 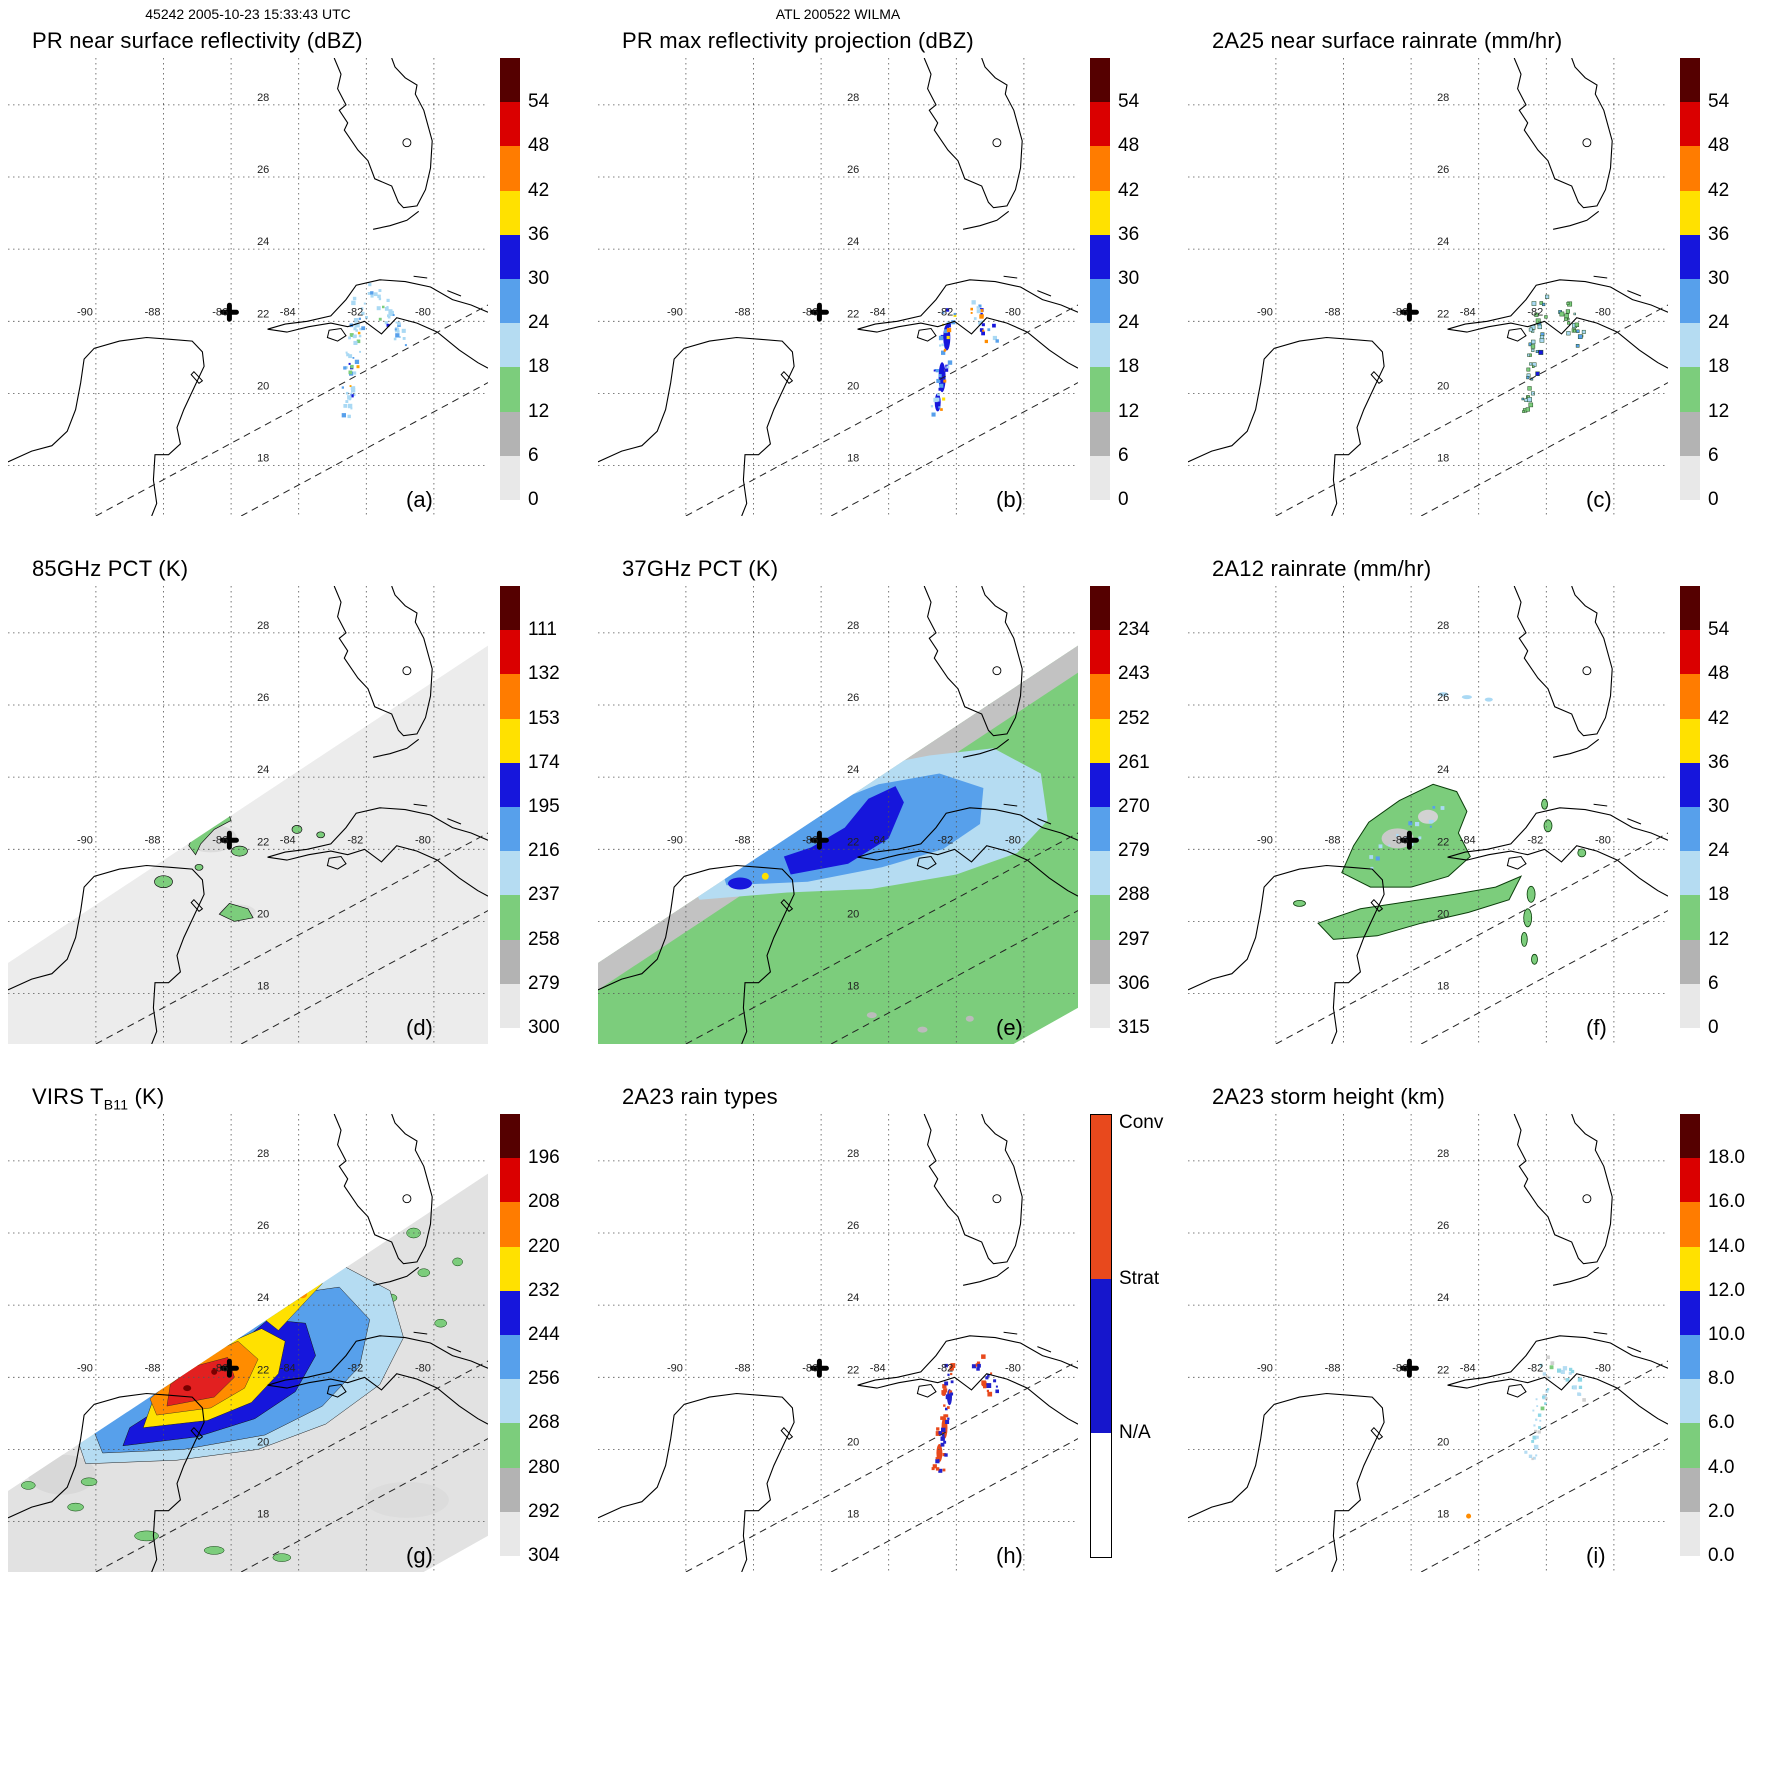 I want to click on colorbar-tick-label: 315, so click(x=1134, y=1027).